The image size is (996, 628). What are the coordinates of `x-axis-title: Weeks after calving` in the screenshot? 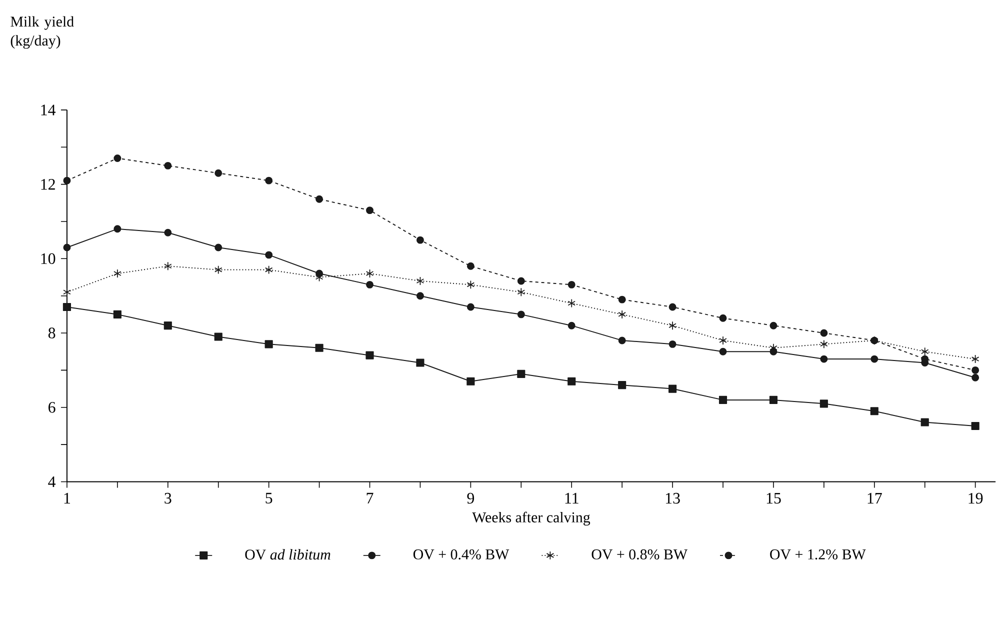 It's located at (531, 519).